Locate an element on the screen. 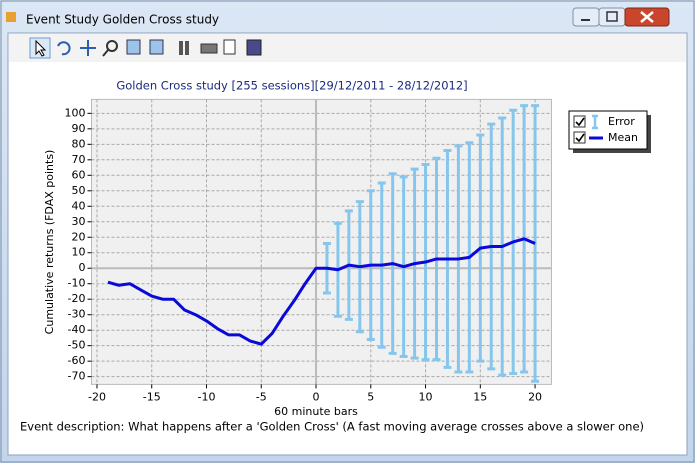  y-tick-label: 60 is located at coordinates (79, 174).